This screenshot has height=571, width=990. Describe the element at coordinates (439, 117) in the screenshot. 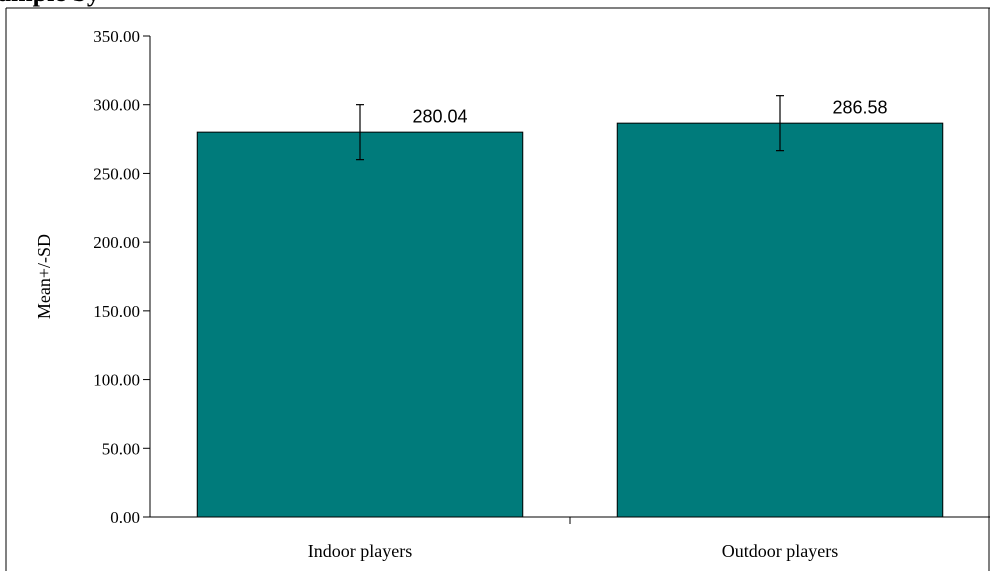

I see `bar-value-label: 280.04` at that location.